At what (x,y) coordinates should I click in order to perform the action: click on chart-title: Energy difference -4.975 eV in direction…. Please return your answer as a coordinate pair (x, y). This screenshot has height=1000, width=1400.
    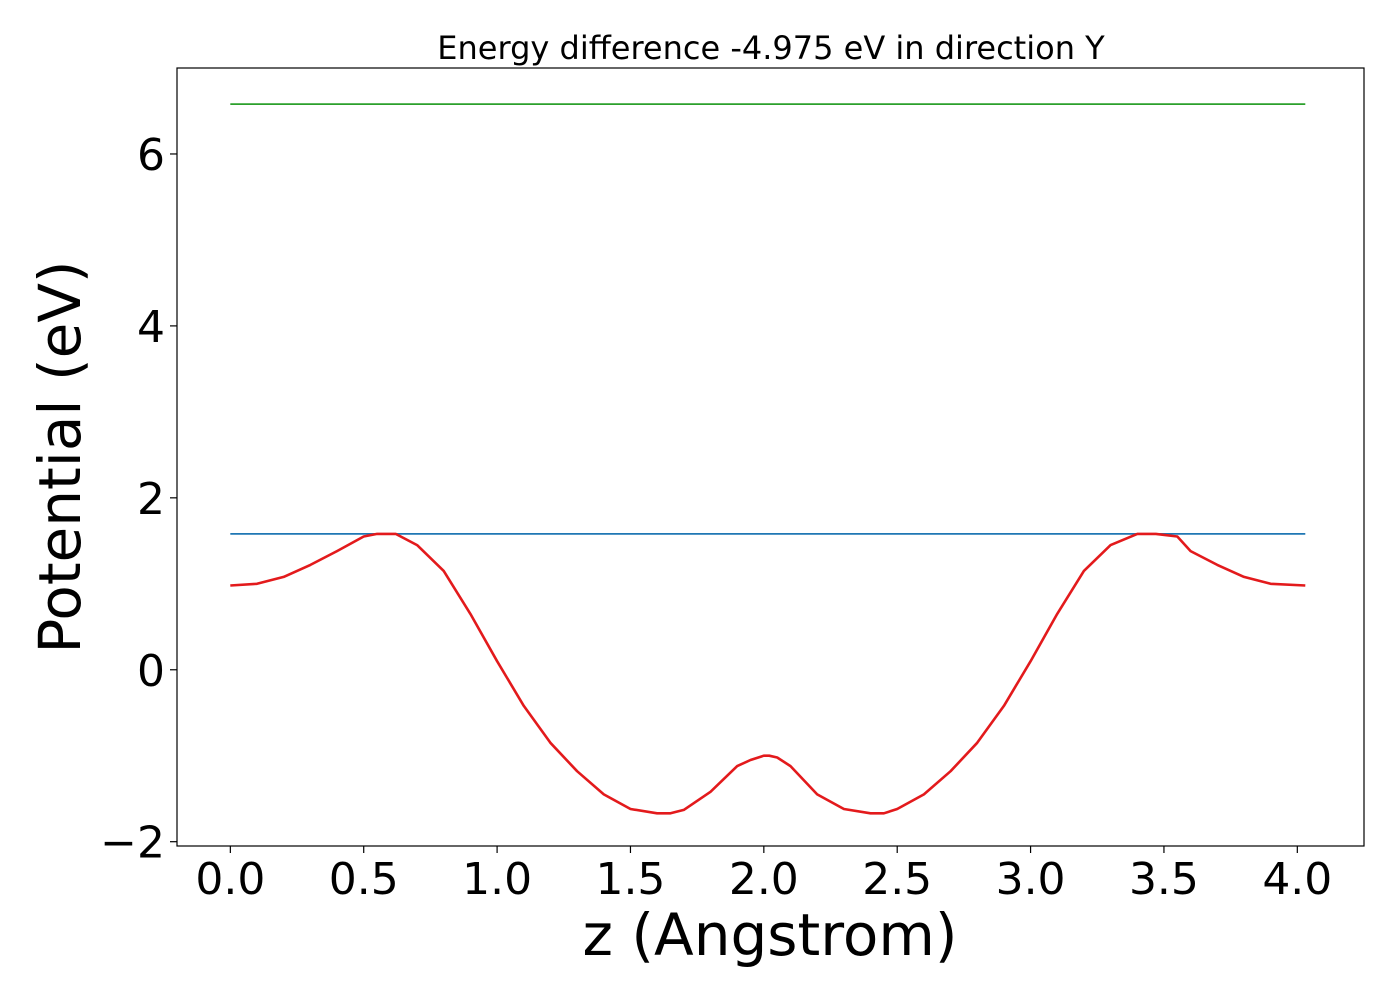
    Looking at the image, I should click on (771, 48).